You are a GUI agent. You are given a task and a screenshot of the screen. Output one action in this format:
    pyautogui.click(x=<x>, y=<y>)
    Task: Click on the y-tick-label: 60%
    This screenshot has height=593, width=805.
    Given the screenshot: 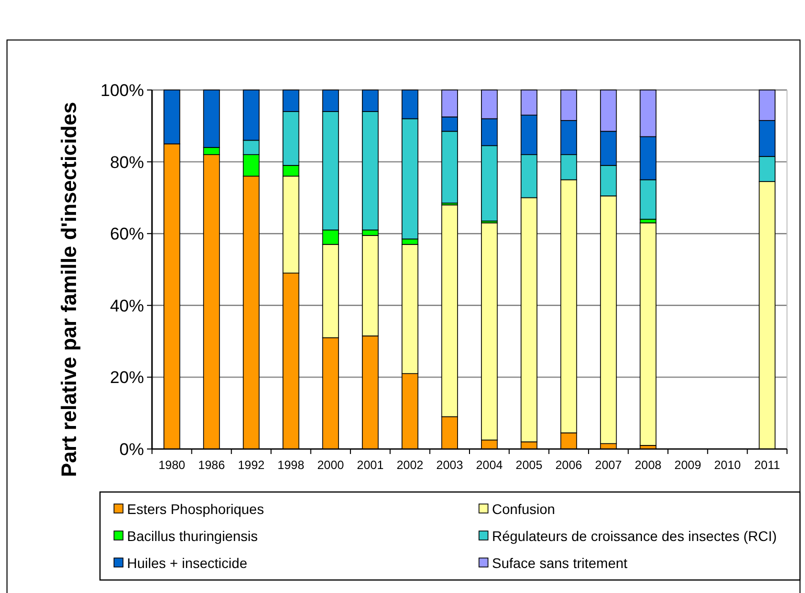 What is the action you would take?
    pyautogui.click(x=127, y=234)
    